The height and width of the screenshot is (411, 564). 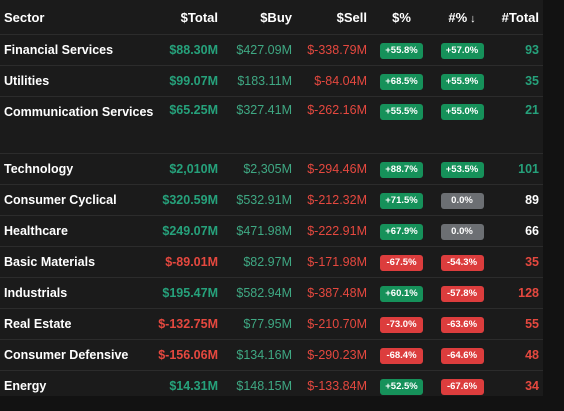 What do you see at coordinates (264, 50) in the screenshot?
I see `buy-value: $427.09M` at bounding box center [264, 50].